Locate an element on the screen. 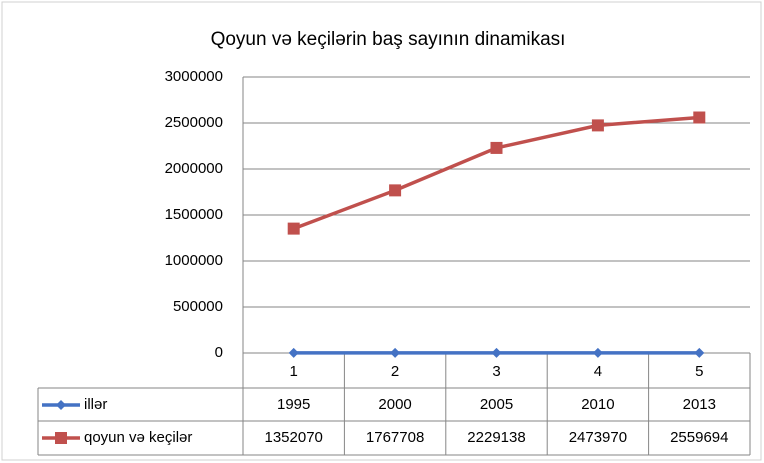  table-value: 2559694 is located at coordinates (699, 437).